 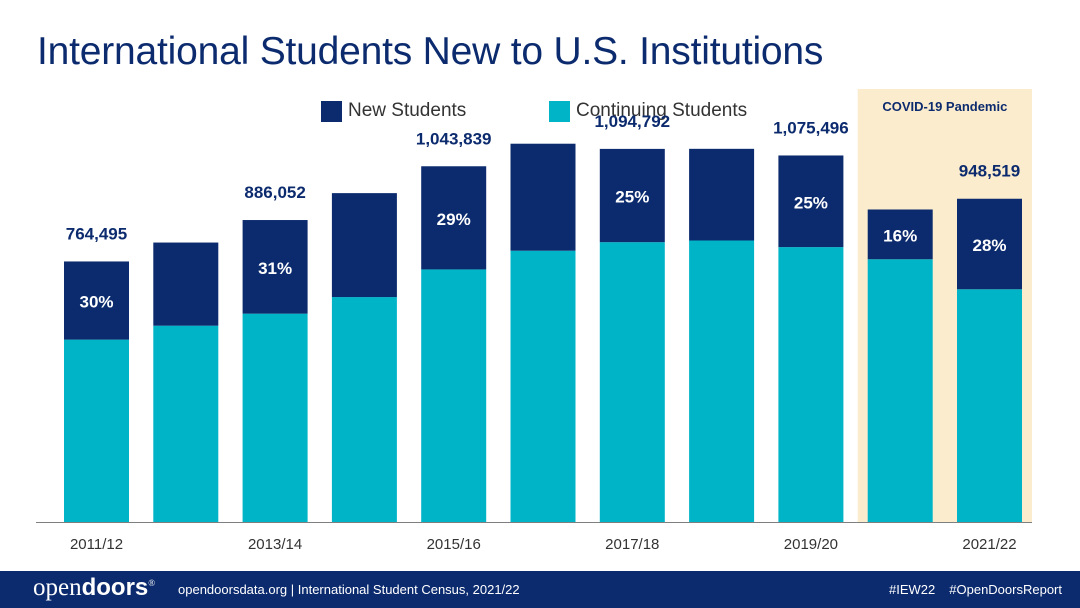 What do you see at coordinates (989, 544) in the screenshot?
I see `x-tick-label-2021/22: 2021/22` at bounding box center [989, 544].